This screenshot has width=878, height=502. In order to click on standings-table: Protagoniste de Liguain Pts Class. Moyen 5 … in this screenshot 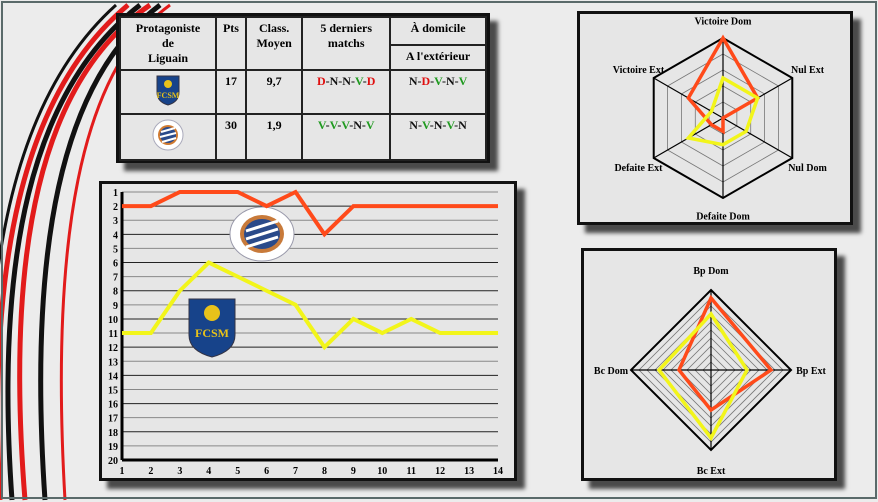, I will do `click(303, 88)`.